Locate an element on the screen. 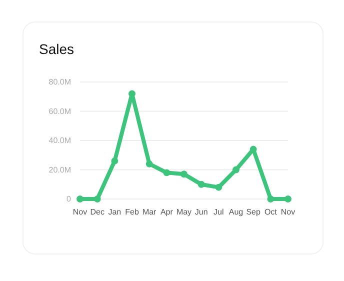 The height and width of the screenshot is (281, 344). y-tick-label: 0 is located at coordinates (69, 199).